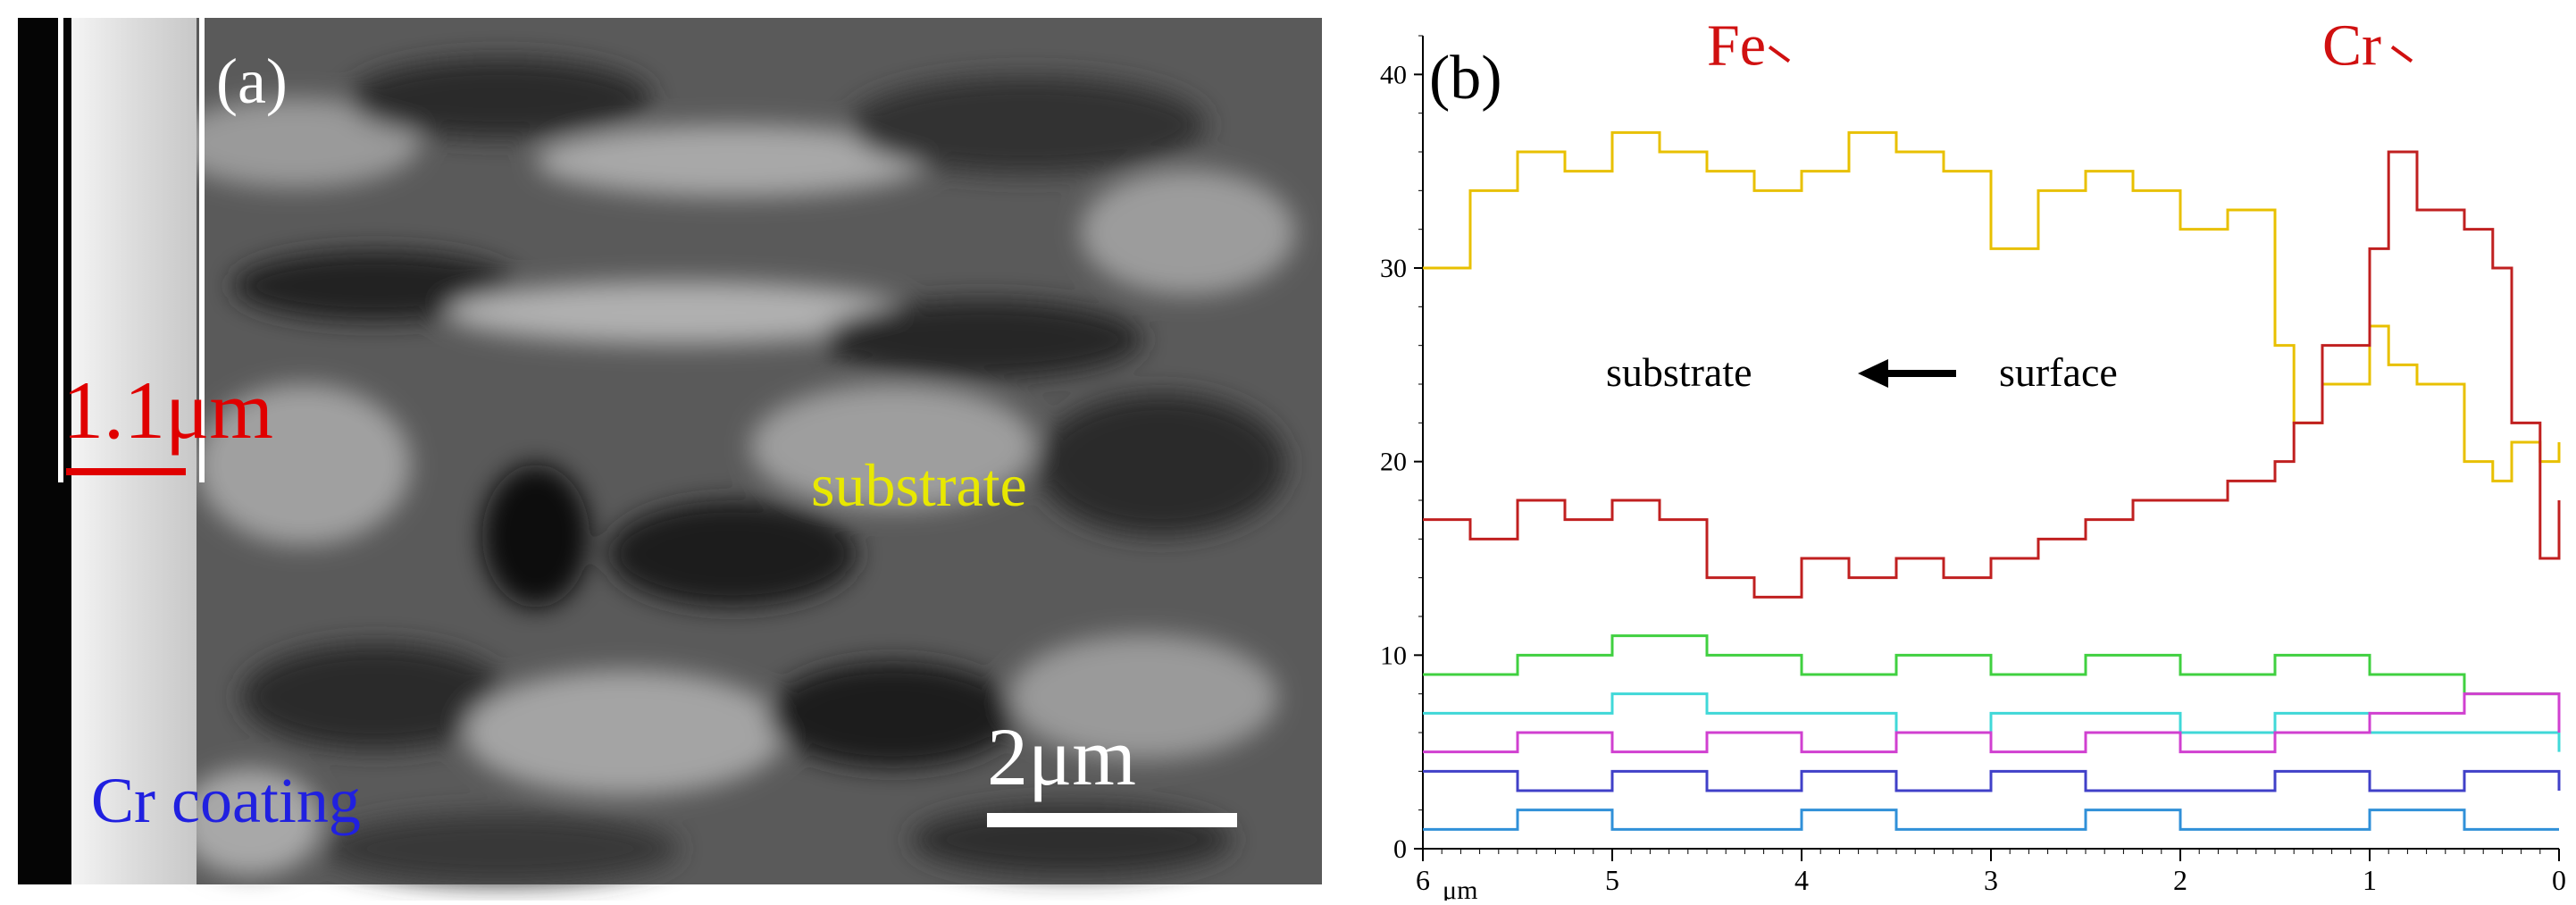  I want to click on scale-bar, so click(1112, 820).